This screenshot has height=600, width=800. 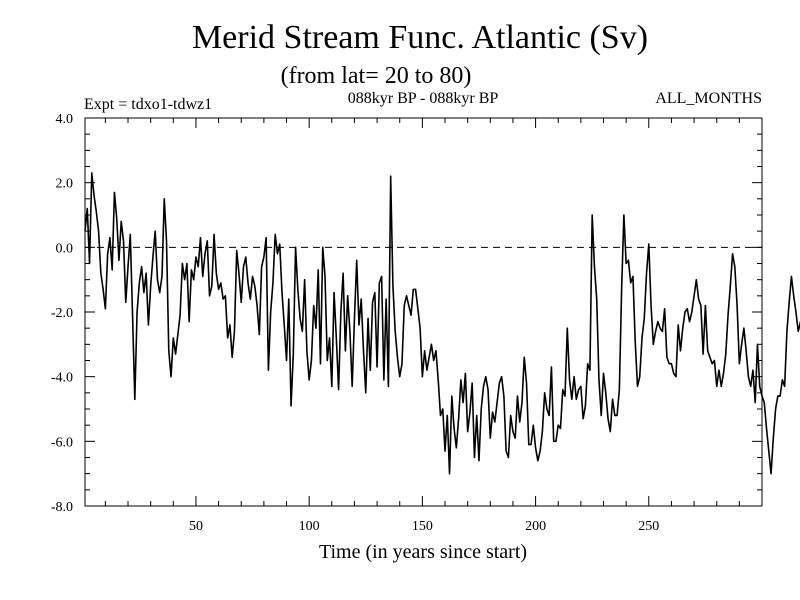 I want to click on x-tick-label: 100, so click(x=309, y=526).